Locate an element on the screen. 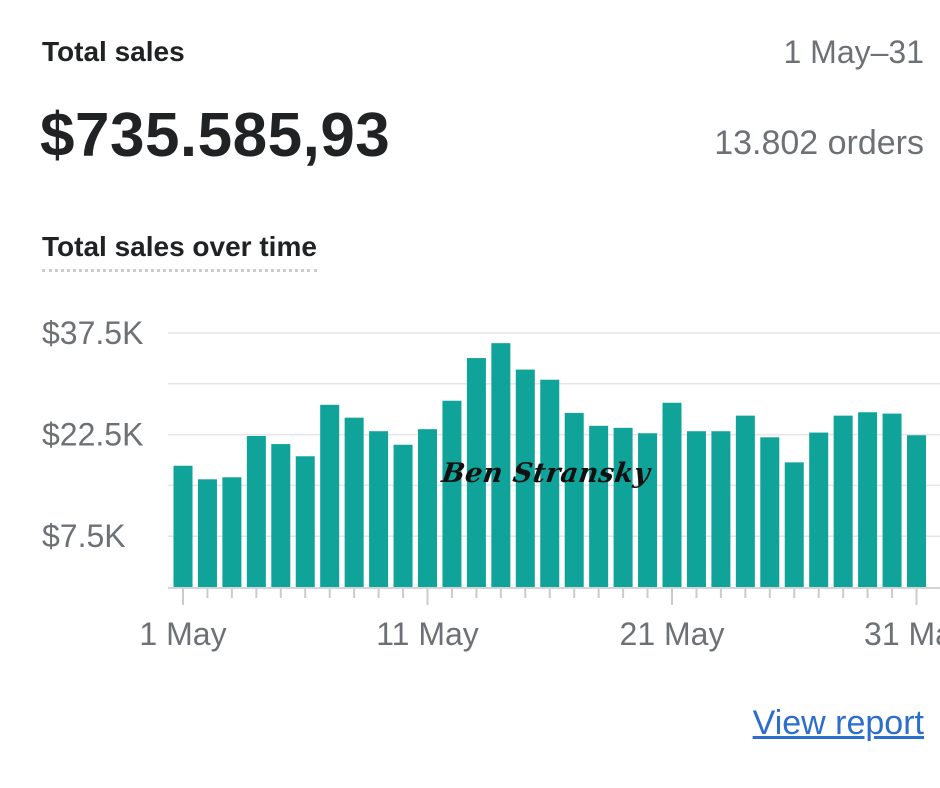 This screenshot has width=940, height=788. watermark-signature: Ben Stransky is located at coordinates (546, 473).